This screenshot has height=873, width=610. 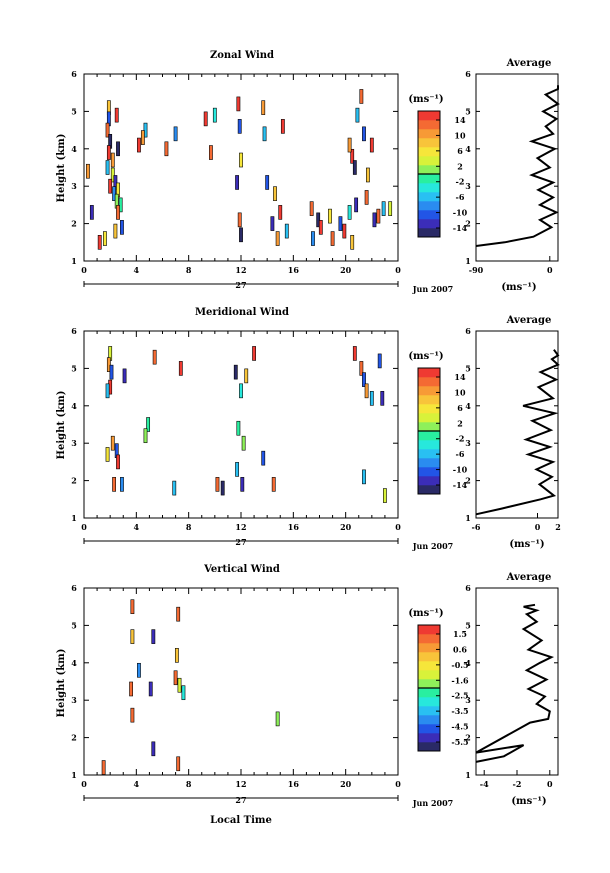 What do you see at coordinates (137, 784) in the screenshot?
I see `vertical-xtick-label: 4` at bounding box center [137, 784].